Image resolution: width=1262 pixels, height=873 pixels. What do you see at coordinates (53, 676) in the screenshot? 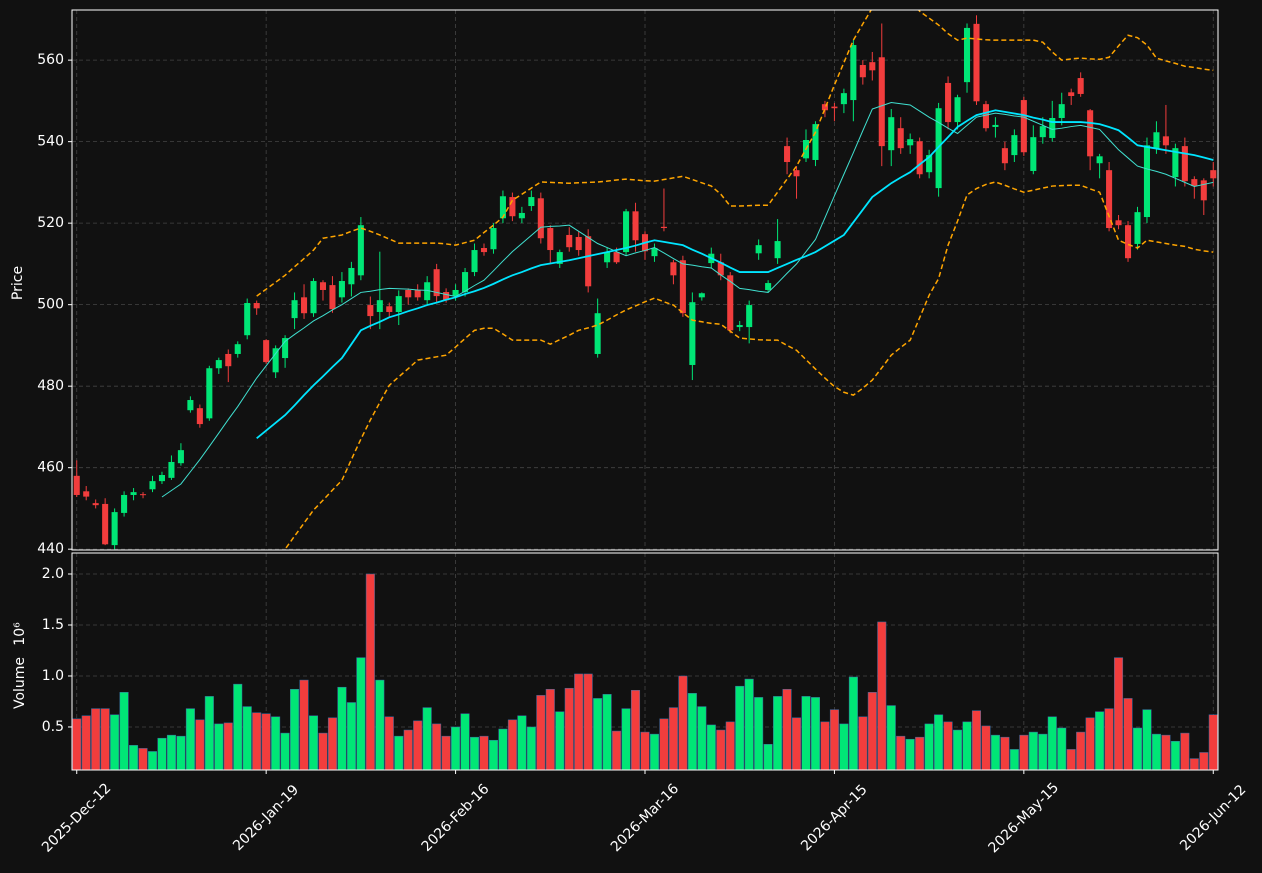
I see `volume-tick-label: 1.0` at bounding box center [53, 676].